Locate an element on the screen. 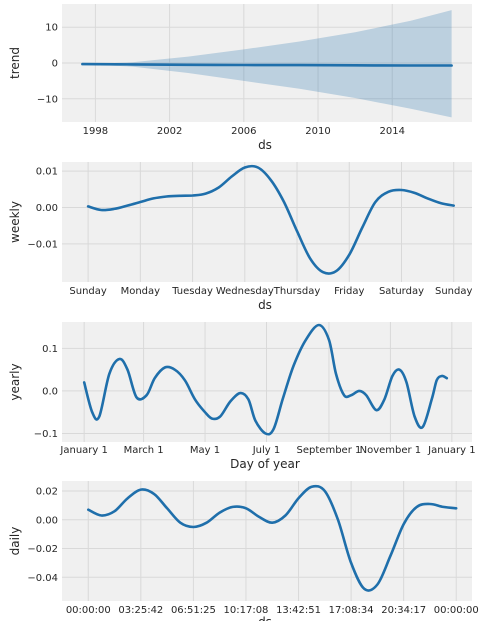  x-tick-label: 2002 is located at coordinates (169, 131).